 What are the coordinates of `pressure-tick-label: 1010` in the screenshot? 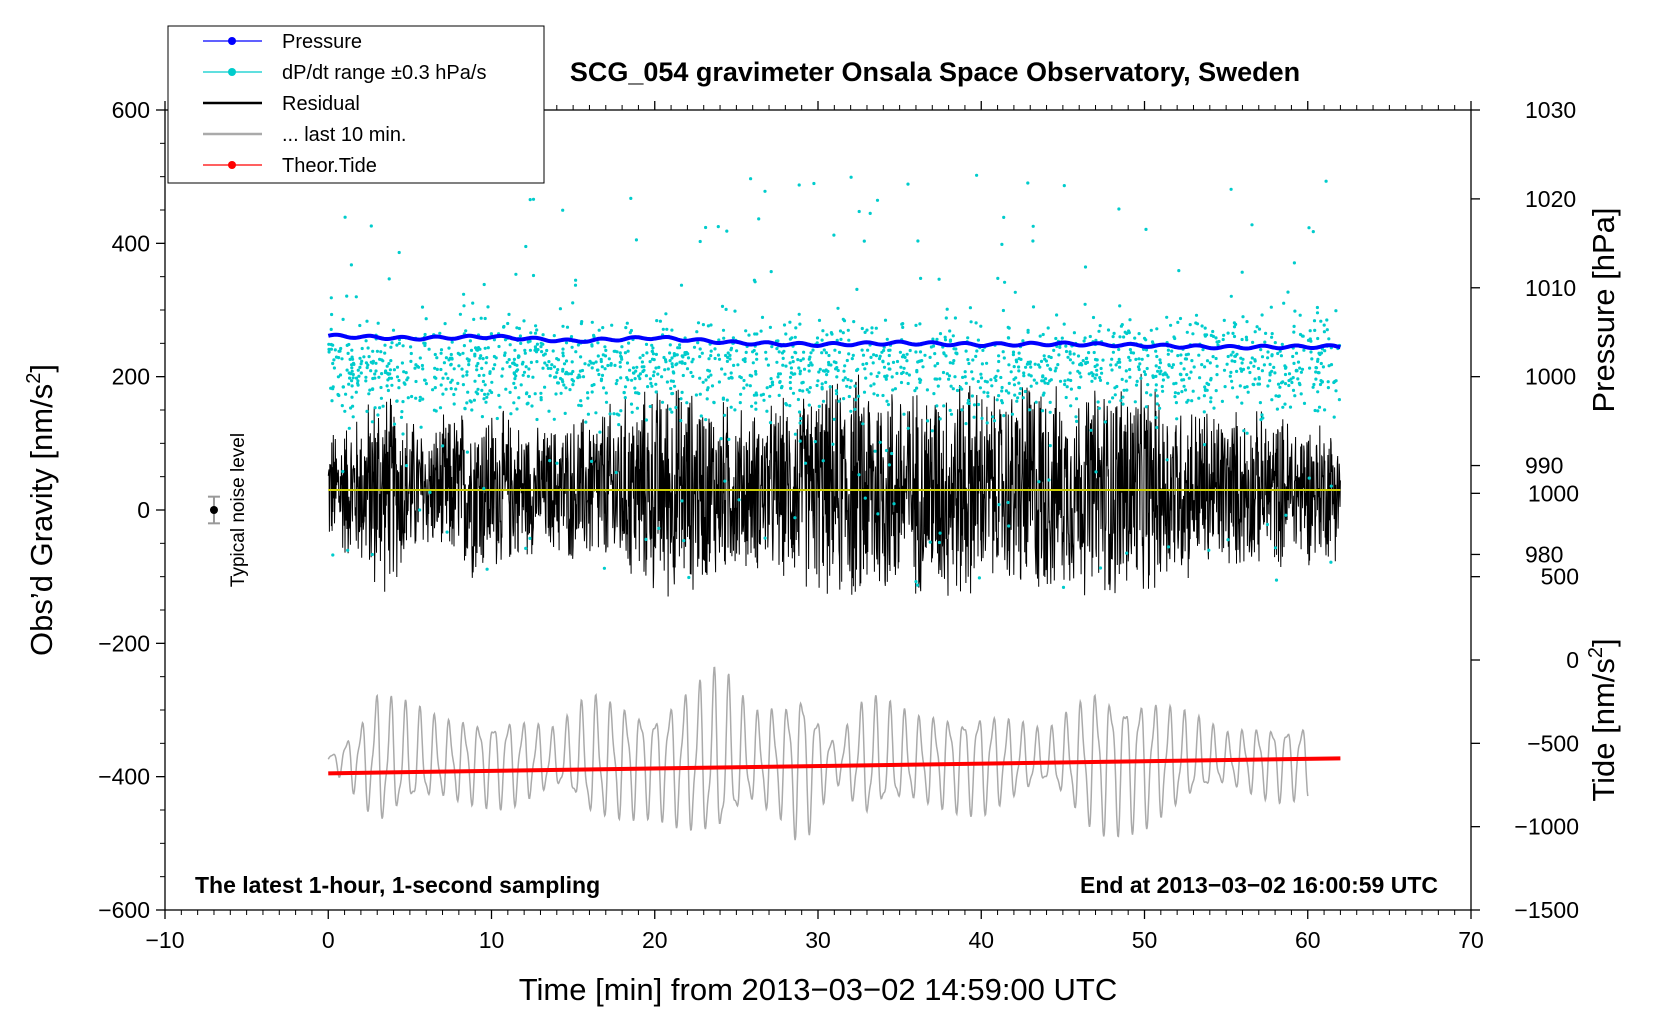 It's located at (1550, 288).